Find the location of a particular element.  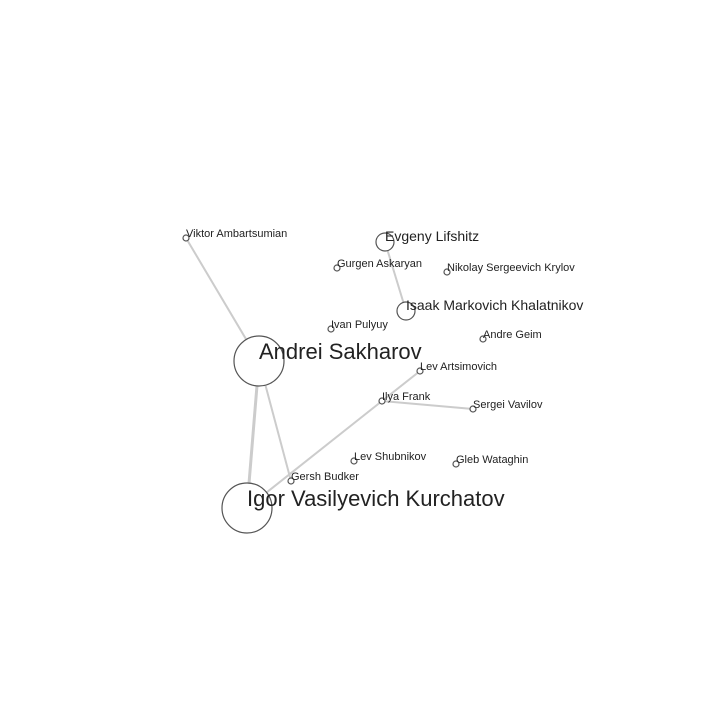

node-kurchatov is located at coordinates (247, 508).